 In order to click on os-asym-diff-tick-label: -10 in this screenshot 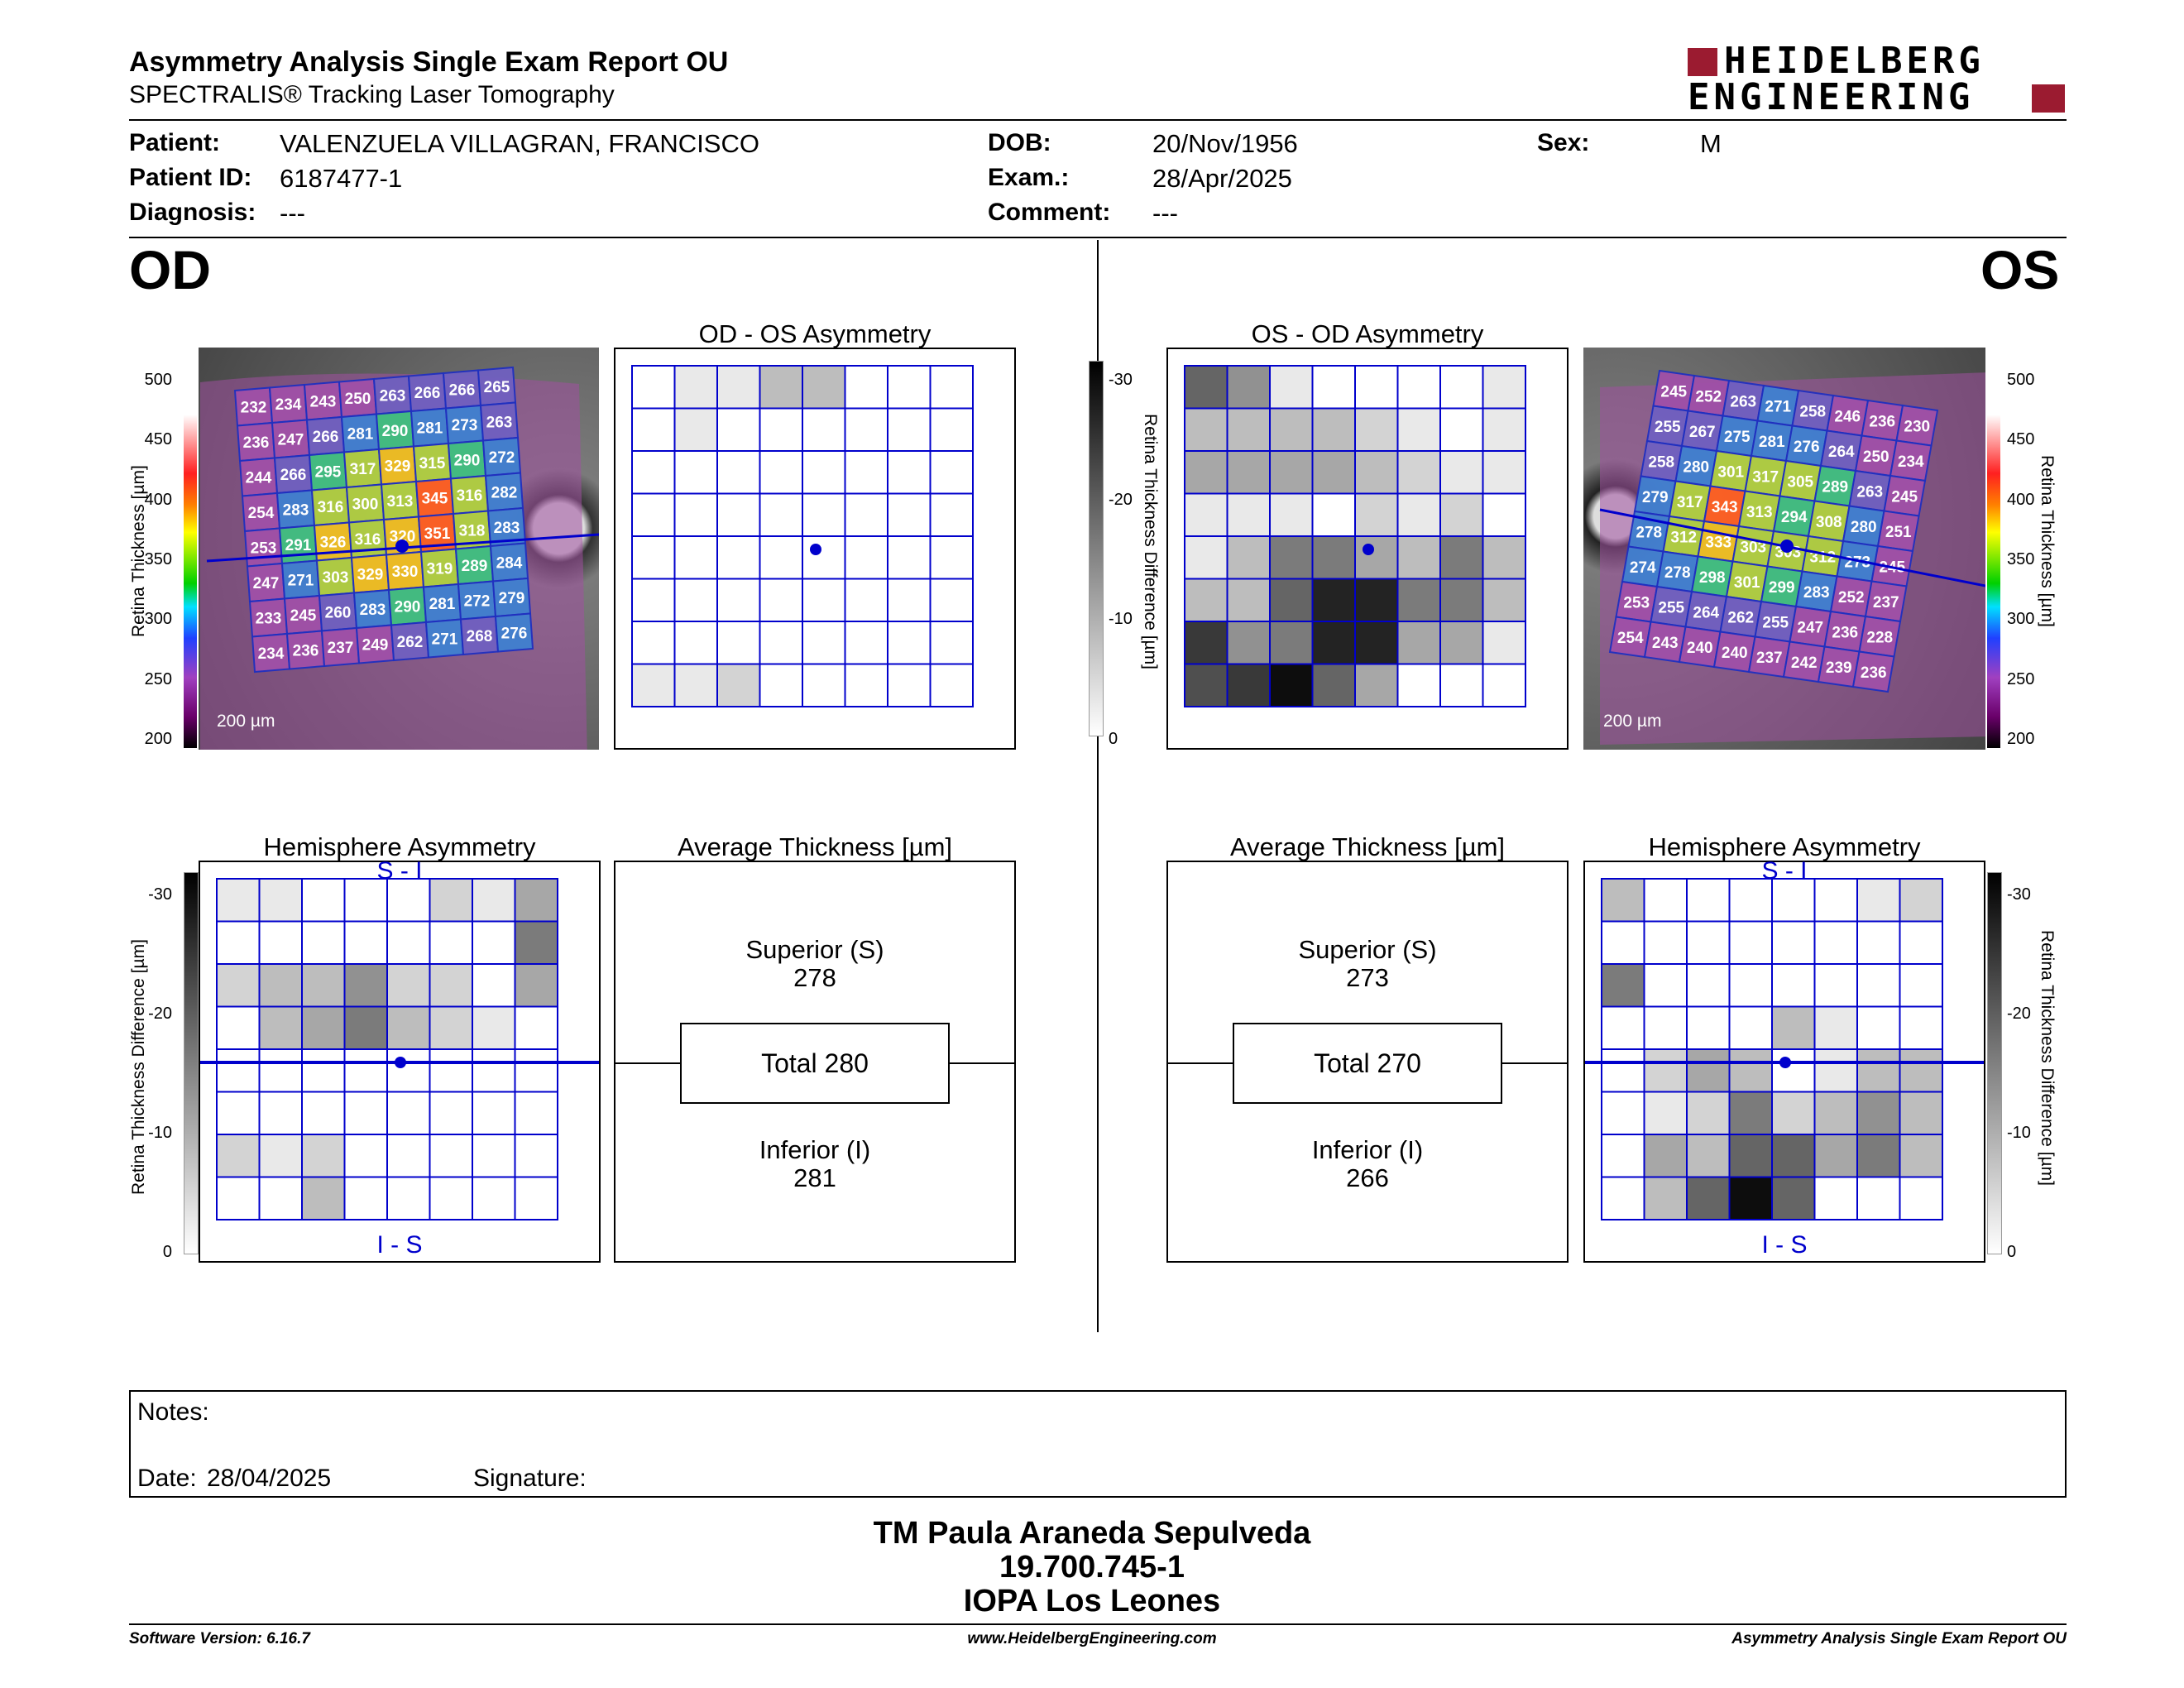, I will do `click(1121, 619)`.